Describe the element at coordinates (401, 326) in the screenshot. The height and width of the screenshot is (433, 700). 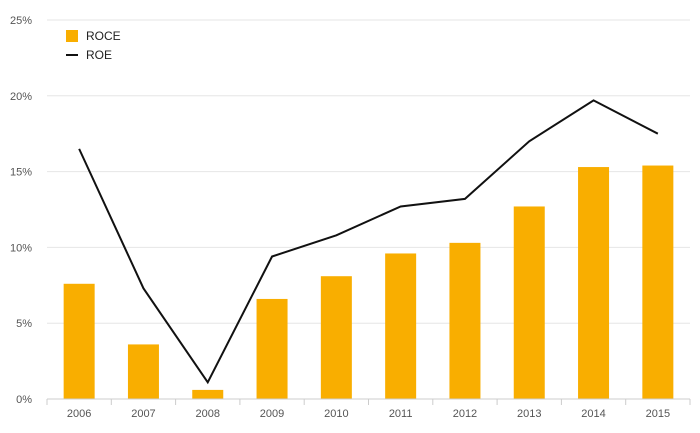
I see `roce-bar-2011` at that location.